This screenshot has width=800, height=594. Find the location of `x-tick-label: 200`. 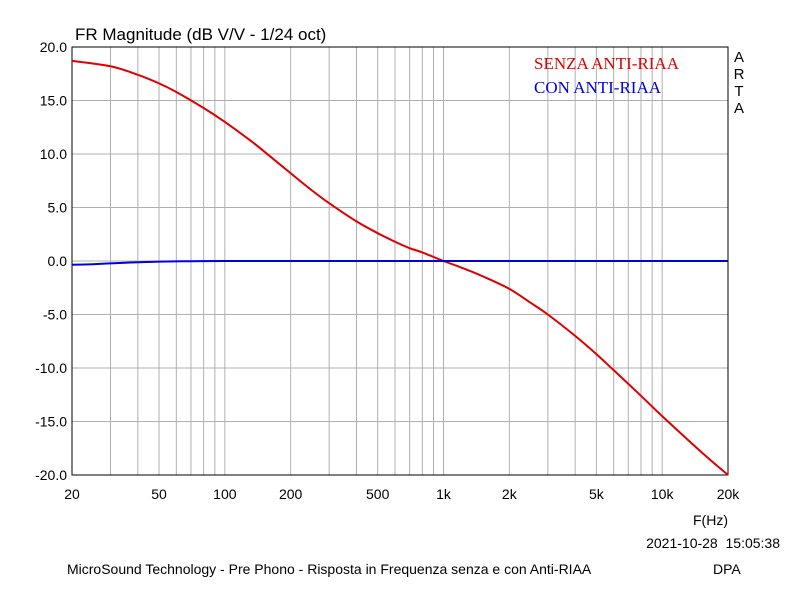

x-tick-label: 200 is located at coordinates (291, 494).